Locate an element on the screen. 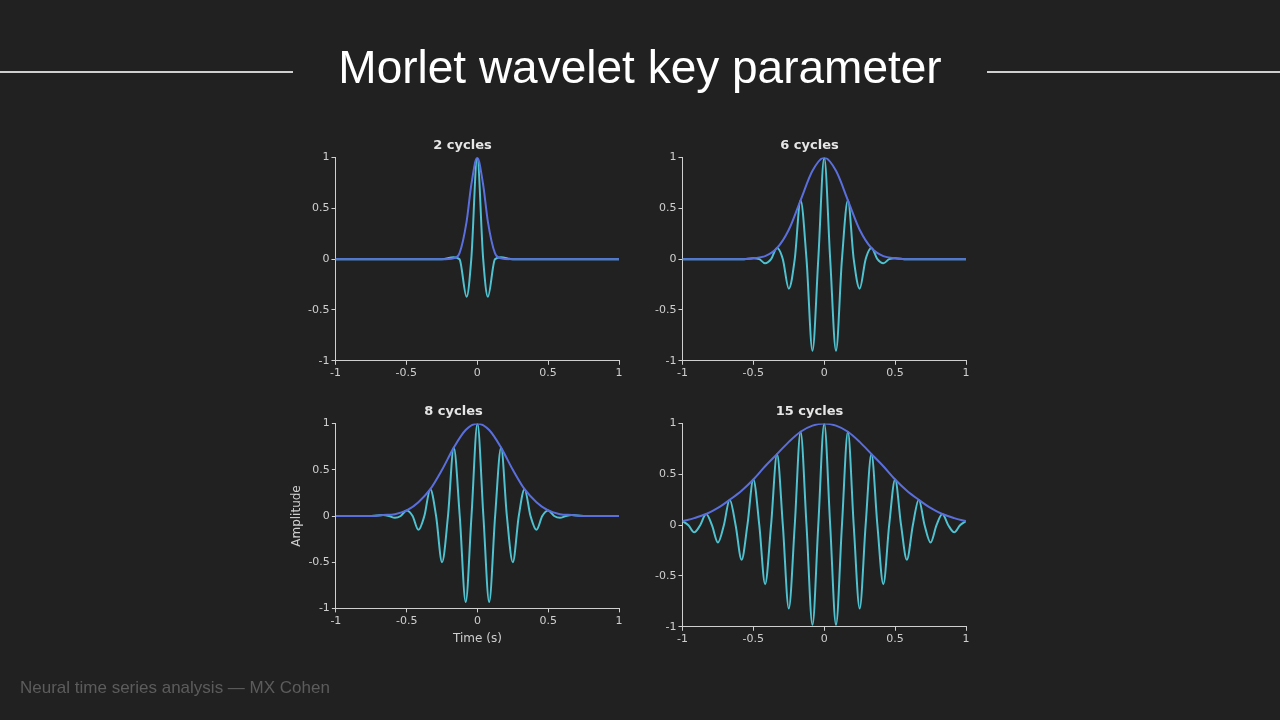 Image resolution: width=1280 pixels, height=720 pixels. text: Neural time series analysis — MX Cohen is located at coordinates (175, 688).